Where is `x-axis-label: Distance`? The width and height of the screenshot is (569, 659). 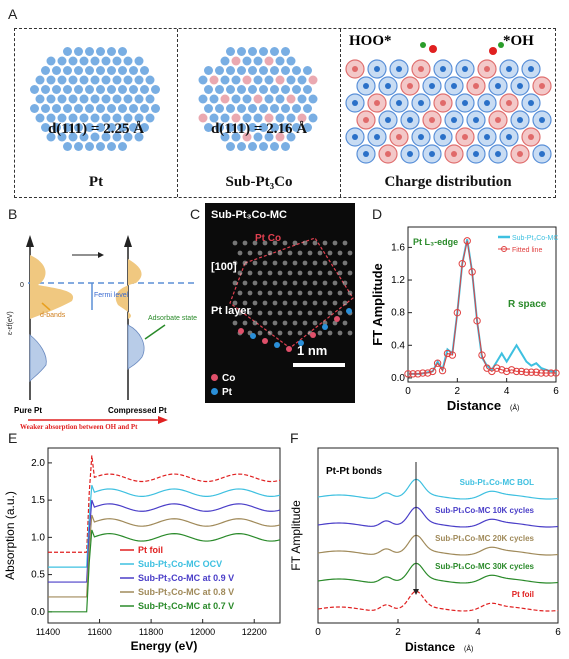
x-axis-label: Distance is located at coordinates (430, 647).